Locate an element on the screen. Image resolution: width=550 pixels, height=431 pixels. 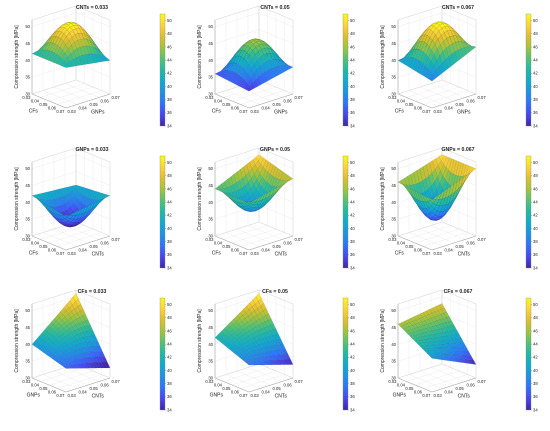
panel-title: GNPs = 0.033 is located at coordinates (91, 150).